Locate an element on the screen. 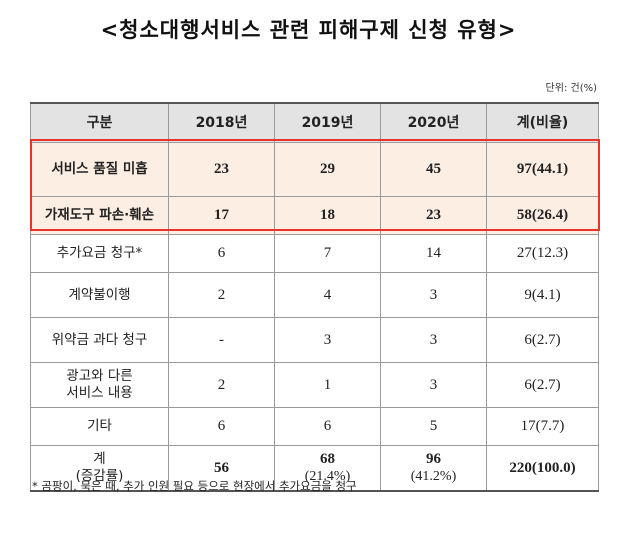 The width and height of the screenshot is (617, 553). row-label: 추가요금 청구* is located at coordinates (99, 253).